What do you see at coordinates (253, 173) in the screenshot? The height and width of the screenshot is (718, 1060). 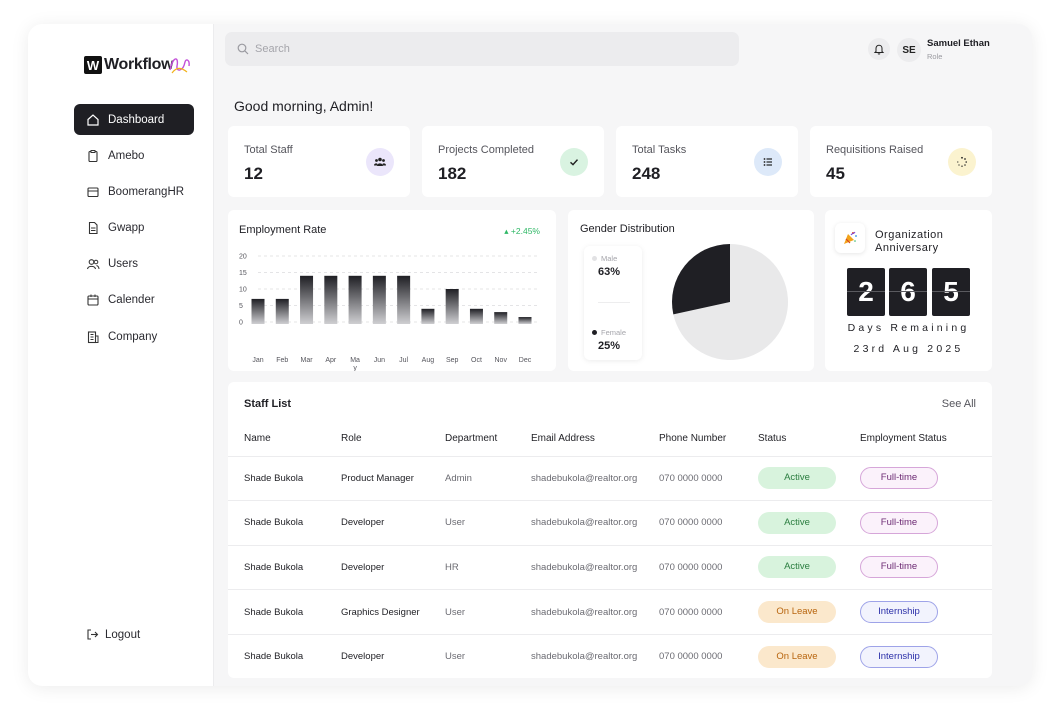 I see `stat-value: 12` at bounding box center [253, 173].